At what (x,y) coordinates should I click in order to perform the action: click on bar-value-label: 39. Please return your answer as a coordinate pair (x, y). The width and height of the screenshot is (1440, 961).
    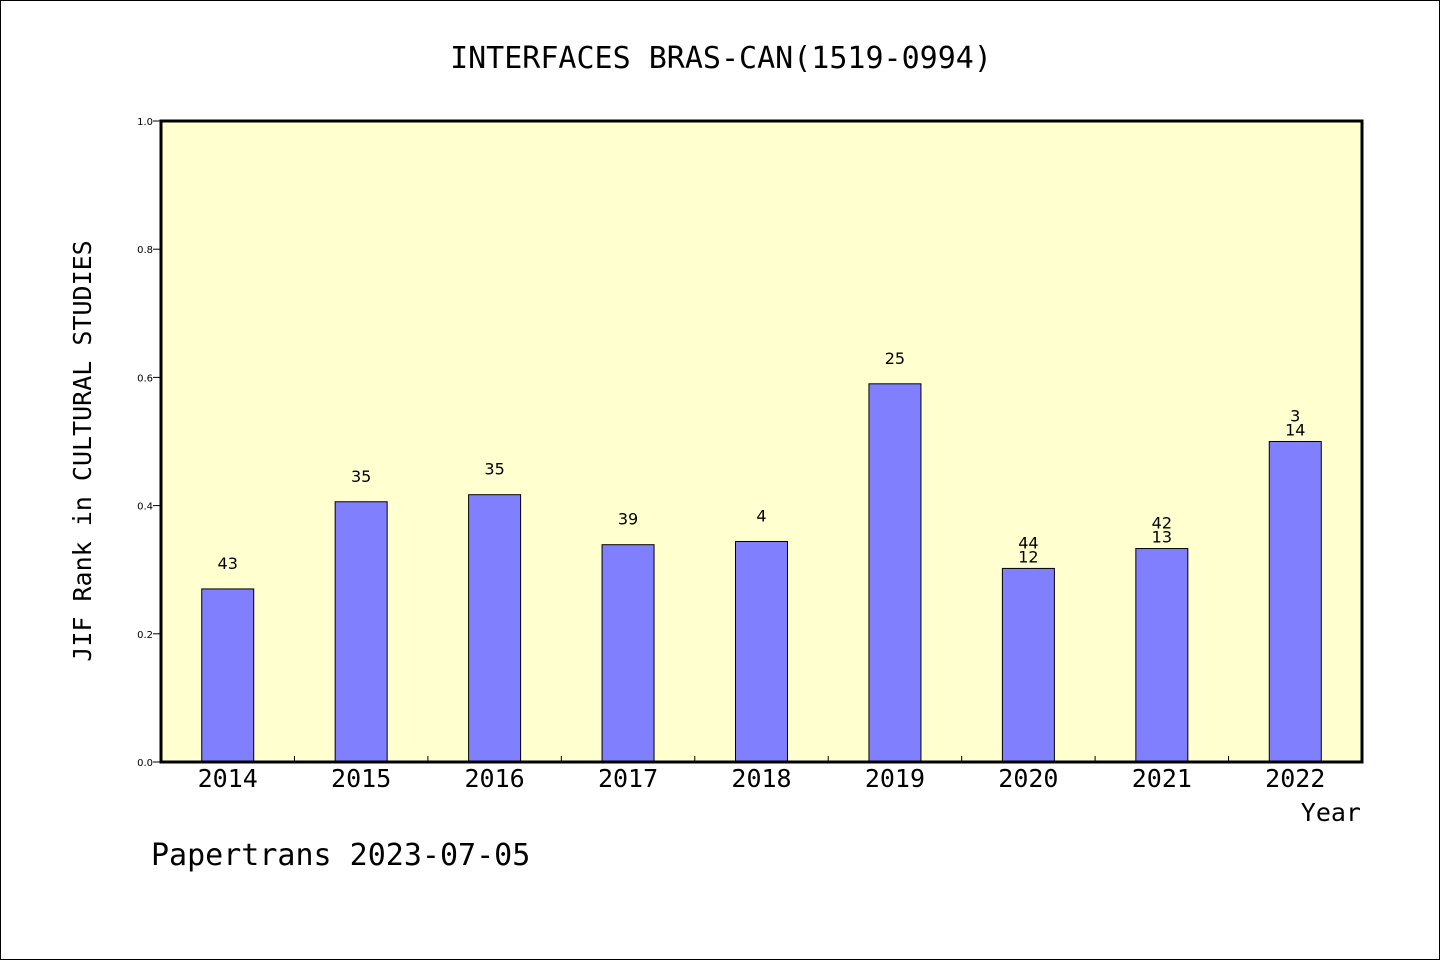
    Looking at the image, I should click on (628, 519).